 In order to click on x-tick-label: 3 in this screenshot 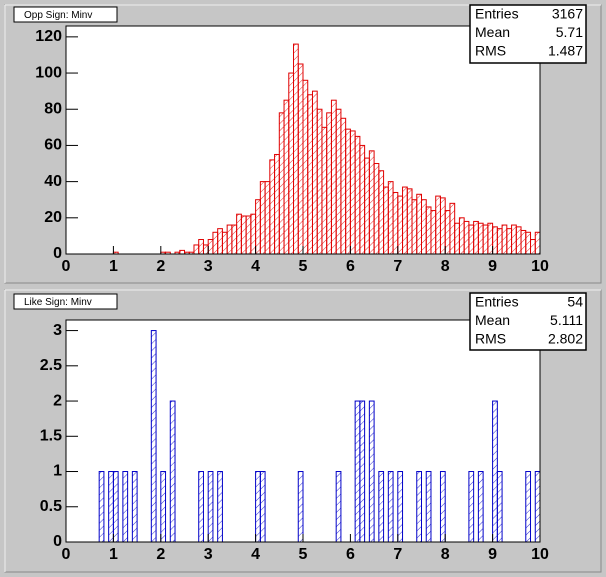, I will do `click(208, 554)`.